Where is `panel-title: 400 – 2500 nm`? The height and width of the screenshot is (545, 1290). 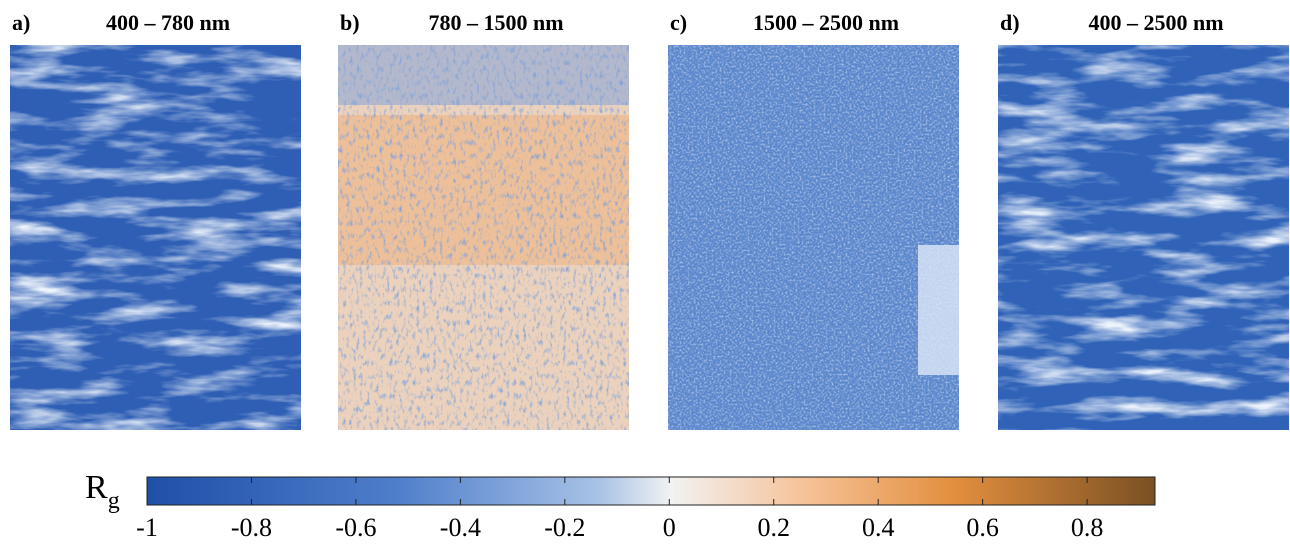 panel-title: 400 – 2500 nm is located at coordinates (1155, 22).